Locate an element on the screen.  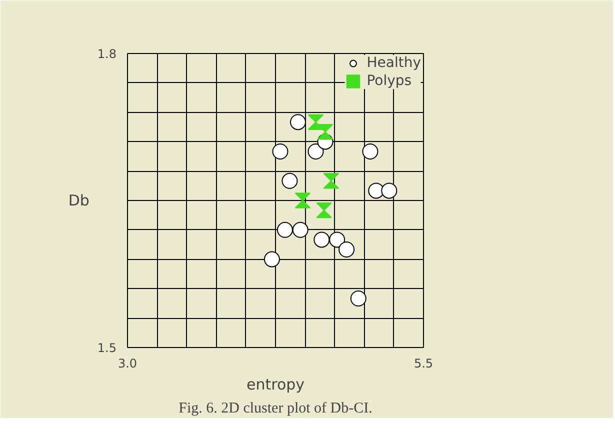
legend-label: Polyps is located at coordinates (389, 81).